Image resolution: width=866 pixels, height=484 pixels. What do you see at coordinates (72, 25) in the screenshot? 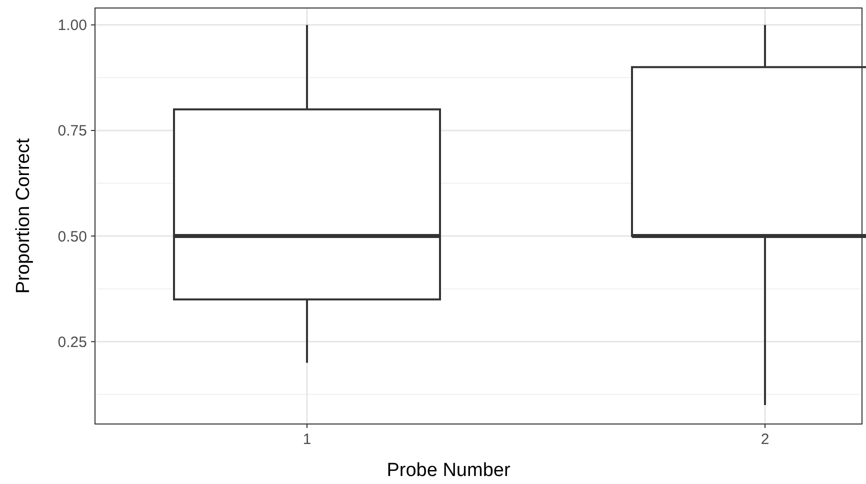
I see `y-tick-label: 1.00` at bounding box center [72, 25].